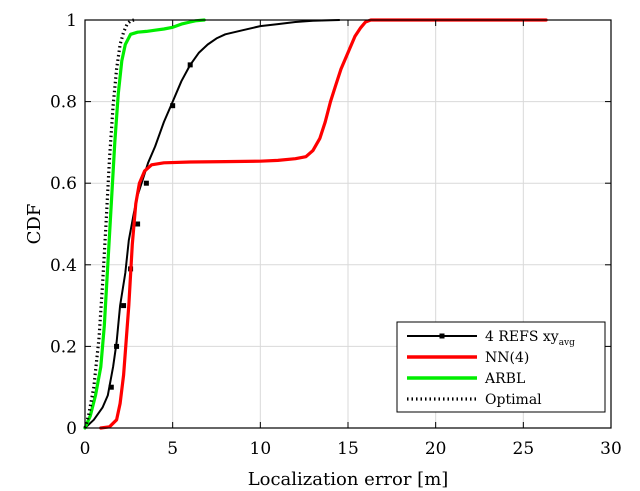 Image resolution: width=640 pixels, height=491 pixels. What do you see at coordinates (611, 449) in the screenshot?
I see `x-tick-label: 30` at bounding box center [611, 449].